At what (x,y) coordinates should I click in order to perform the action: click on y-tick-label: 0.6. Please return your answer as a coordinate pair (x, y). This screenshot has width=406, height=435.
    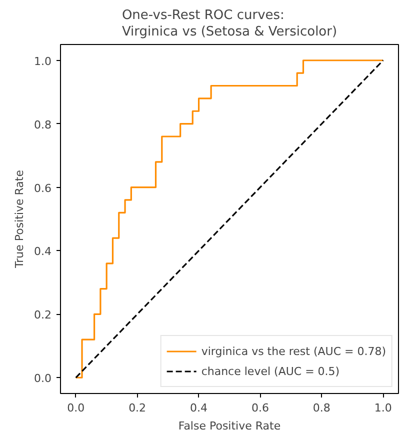
    Looking at the image, I should click on (43, 188).